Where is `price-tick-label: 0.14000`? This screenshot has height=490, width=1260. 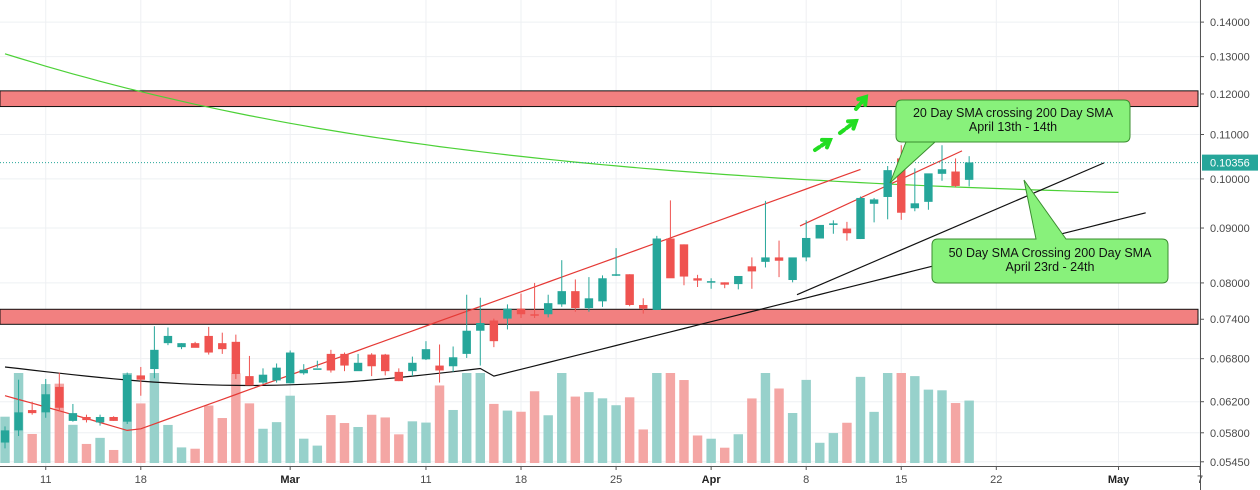
price-tick-label: 0.14000 is located at coordinates (1230, 23).